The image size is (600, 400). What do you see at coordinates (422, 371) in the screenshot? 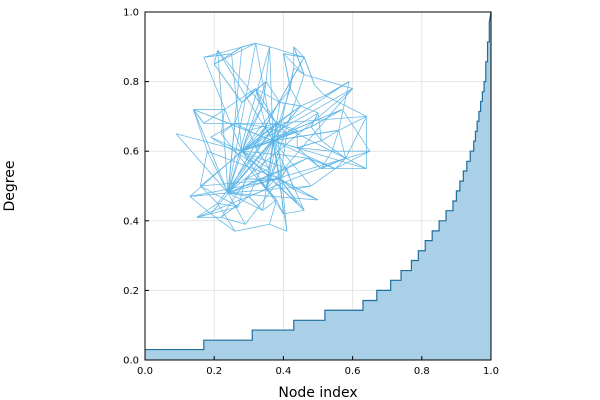
I see `x-tick-label: 0.8` at bounding box center [422, 371].